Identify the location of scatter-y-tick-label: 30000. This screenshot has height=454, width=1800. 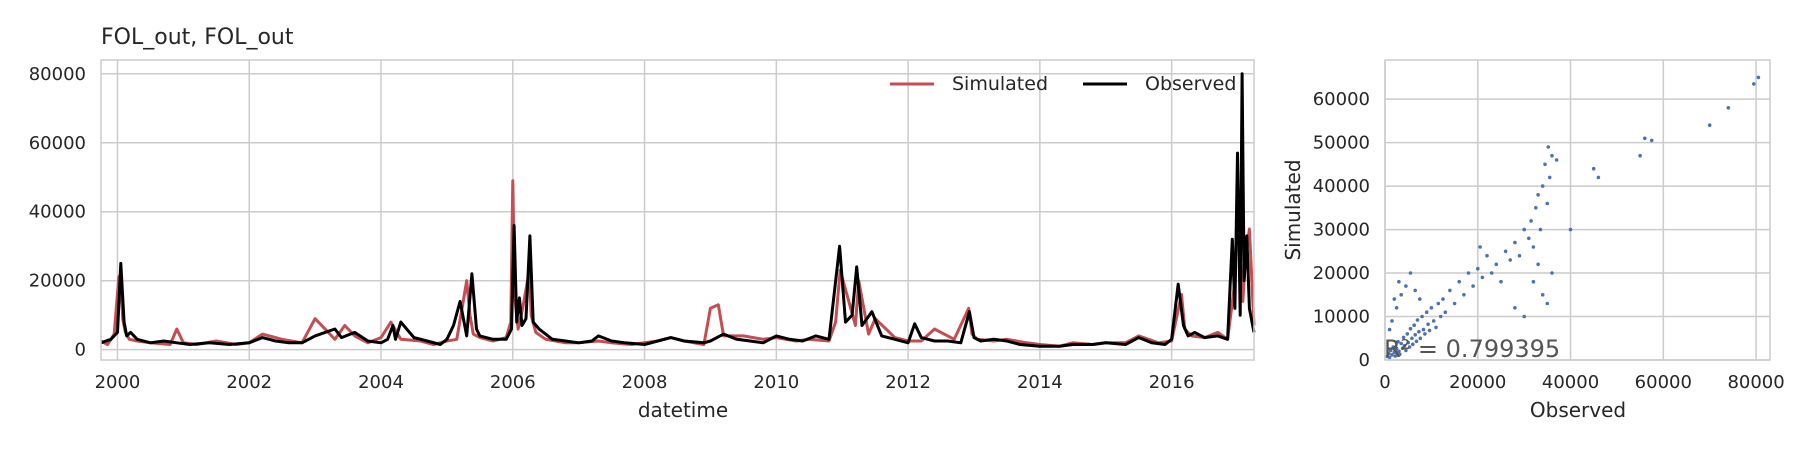
(1341, 230).